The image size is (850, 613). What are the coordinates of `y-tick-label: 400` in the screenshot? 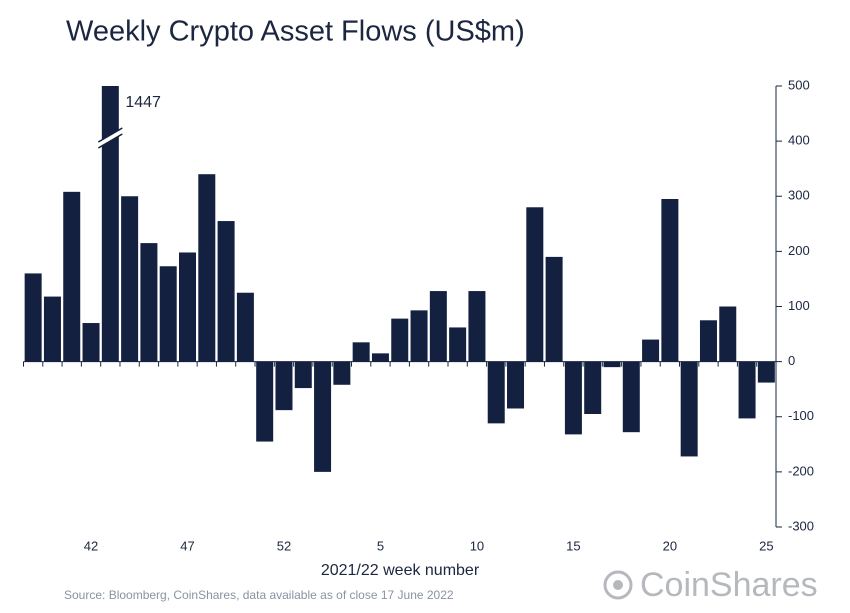 It's located at (799, 140).